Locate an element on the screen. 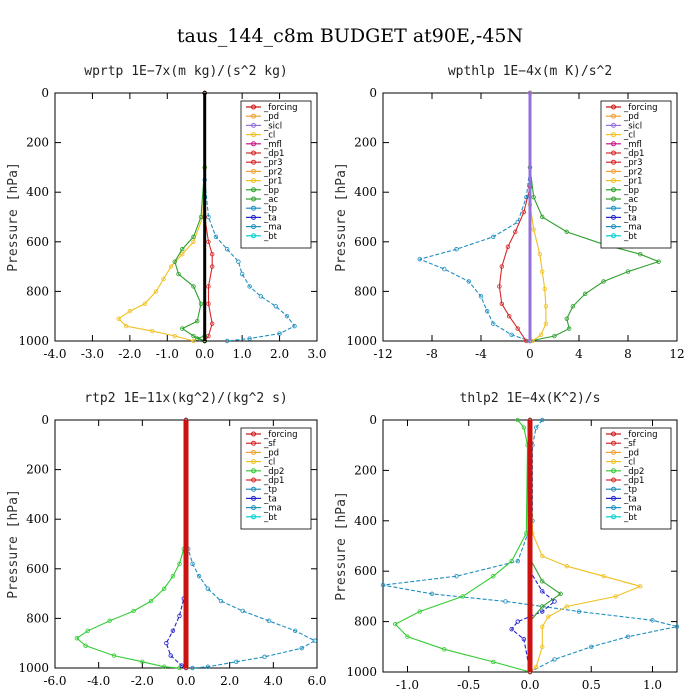  y-tick-label: 600 is located at coordinates (365, 571).